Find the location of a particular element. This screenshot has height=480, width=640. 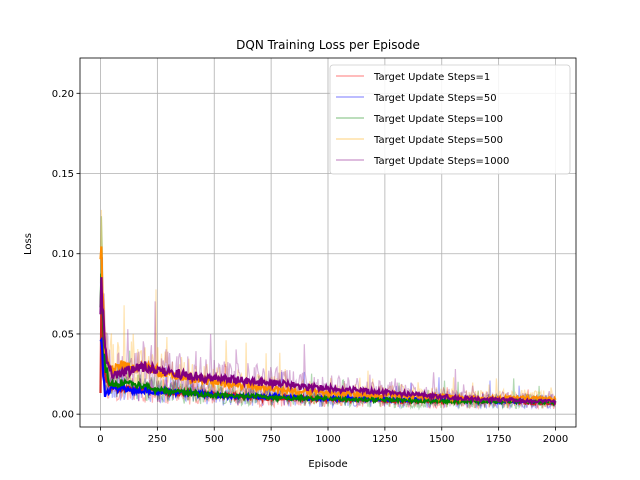

y-axis-ticks: 0.00 0.05 0.10 0.15 0.20 is located at coordinates (66, 255).